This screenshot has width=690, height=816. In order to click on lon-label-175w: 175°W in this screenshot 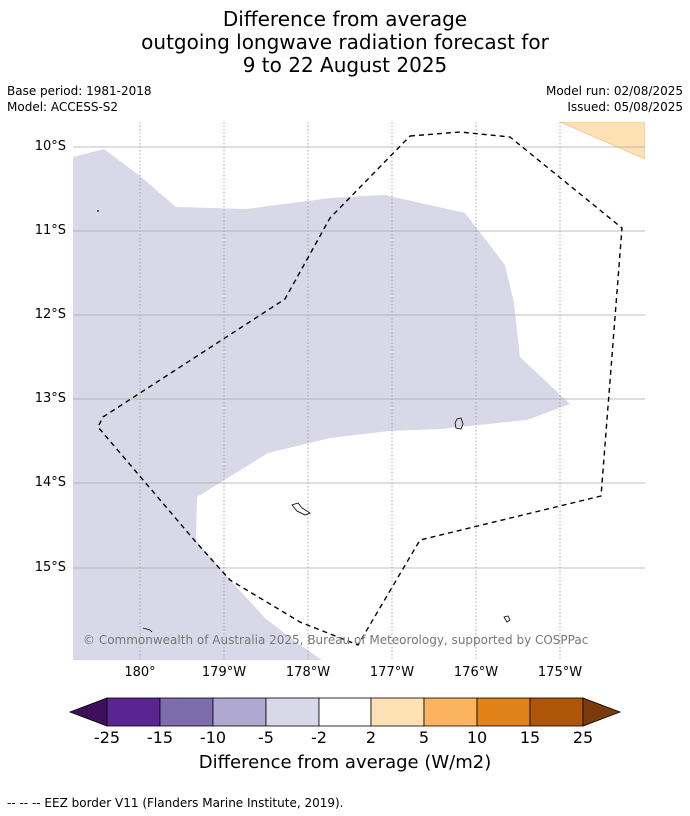, I will do `click(560, 672)`.